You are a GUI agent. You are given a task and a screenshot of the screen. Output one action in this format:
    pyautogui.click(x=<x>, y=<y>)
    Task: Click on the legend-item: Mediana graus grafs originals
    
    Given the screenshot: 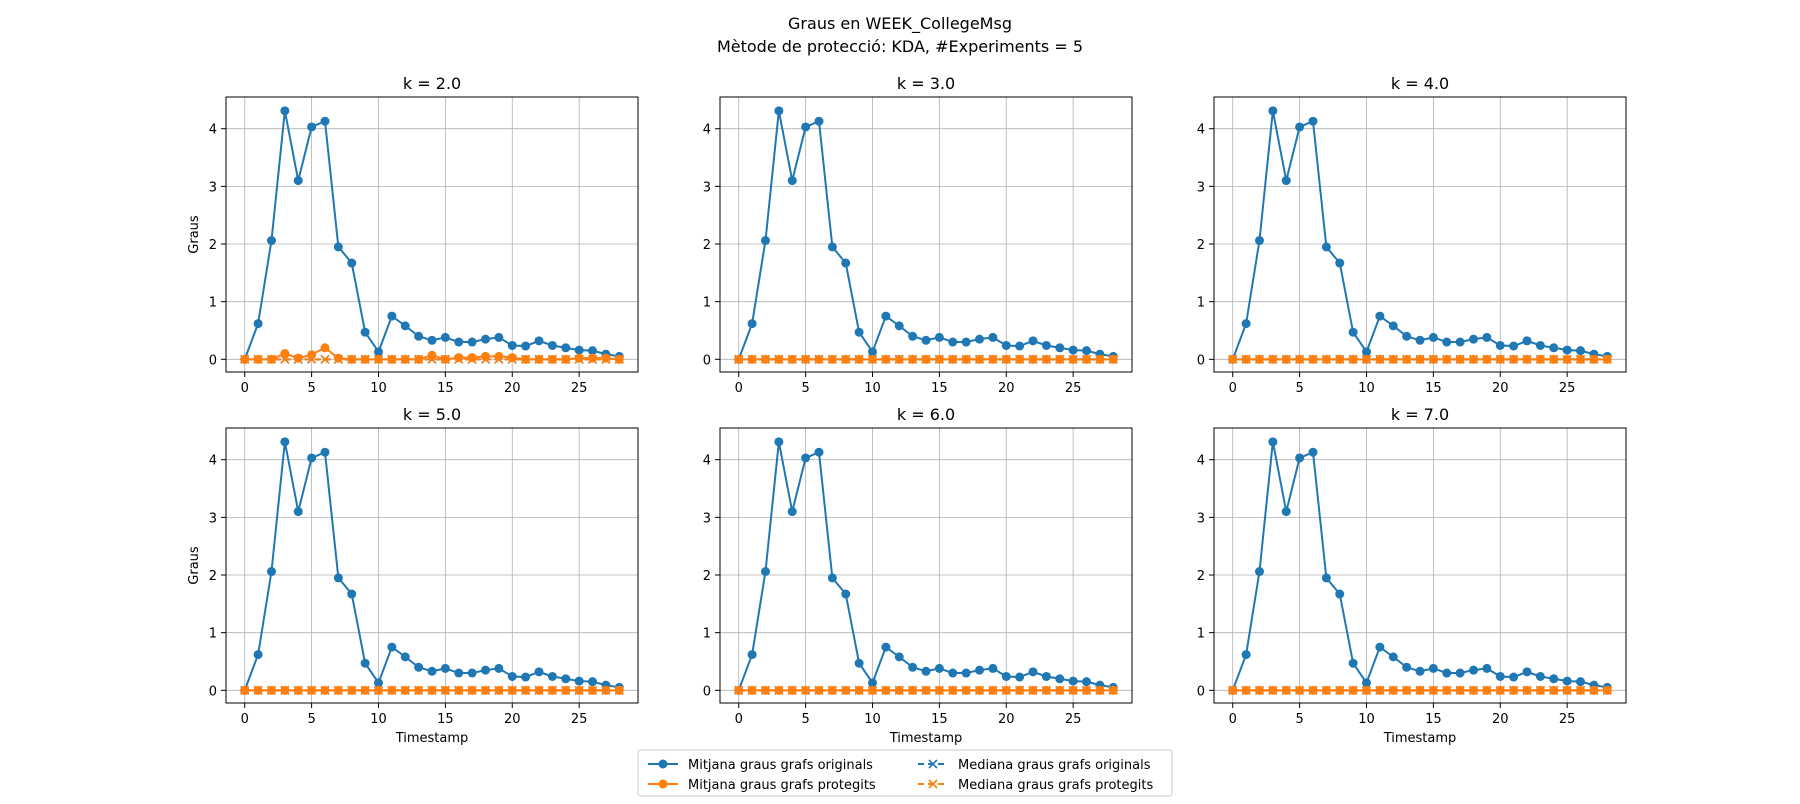 What is the action you would take?
    pyautogui.click(x=1034, y=765)
    